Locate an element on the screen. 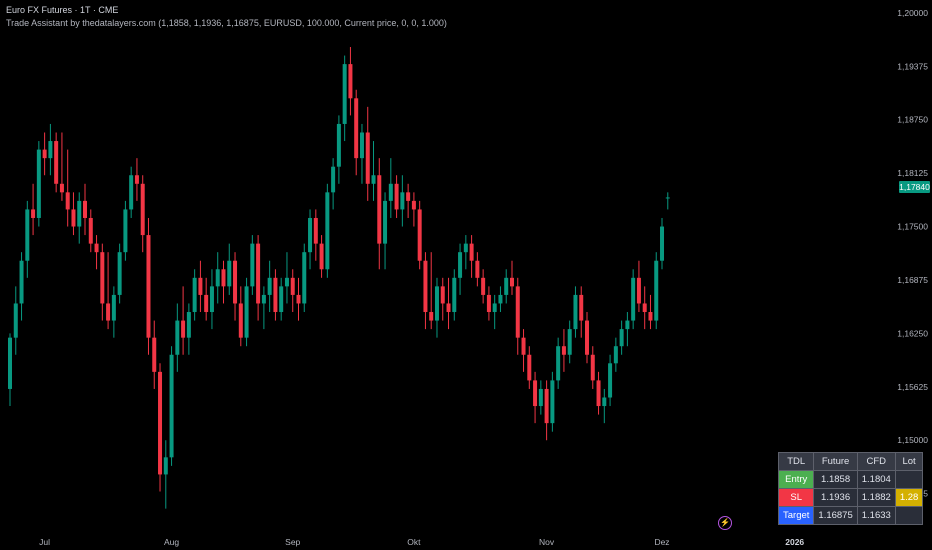  tdl-entry-label: Entry is located at coordinates (796, 479).